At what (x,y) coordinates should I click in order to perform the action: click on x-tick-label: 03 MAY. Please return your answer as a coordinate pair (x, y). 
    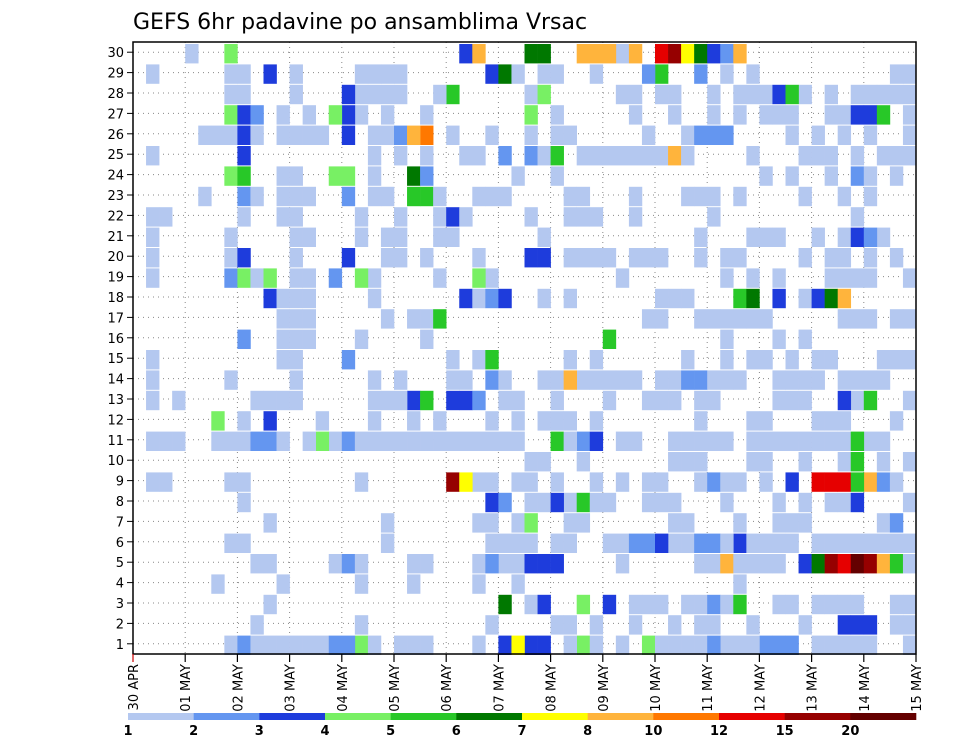
    Looking at the image, I should click on (291, 688).